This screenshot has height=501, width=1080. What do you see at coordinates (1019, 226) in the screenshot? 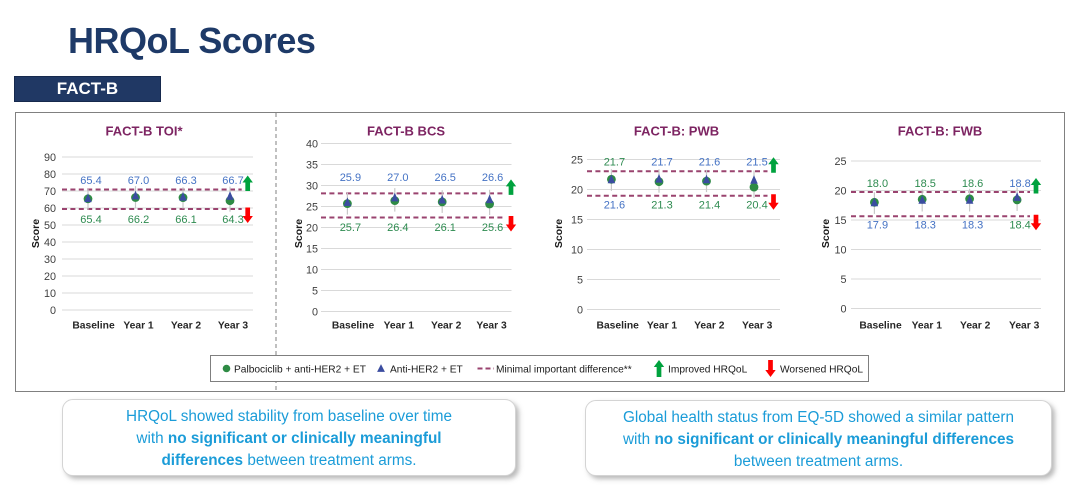
I see `svg-text: 18.4` at bounding box center [1019, 226].